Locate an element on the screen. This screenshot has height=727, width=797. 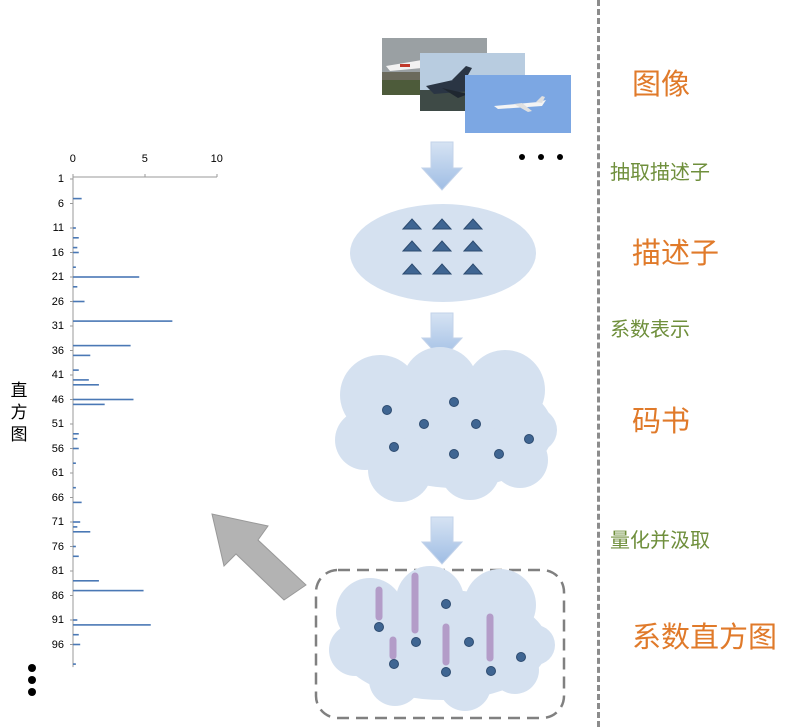
label-codebook: 码书 is located at coordinates (661, 421).